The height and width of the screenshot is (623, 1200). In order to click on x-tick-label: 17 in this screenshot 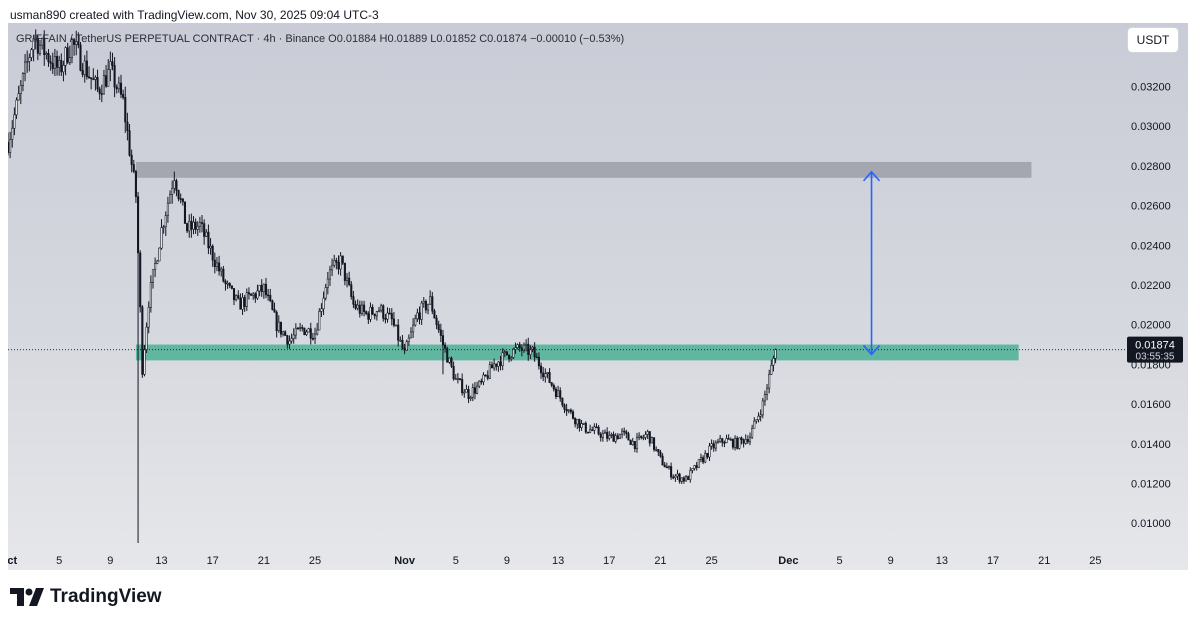, I will do `click(993, 561)`.